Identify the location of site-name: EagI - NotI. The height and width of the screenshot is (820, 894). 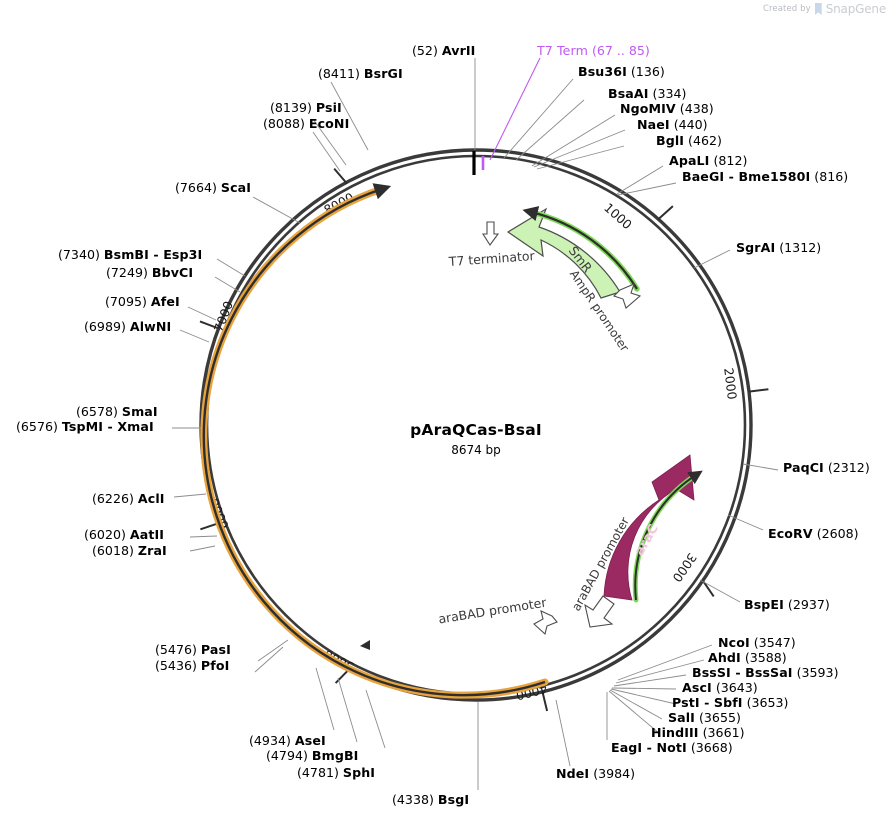
(649, 747).